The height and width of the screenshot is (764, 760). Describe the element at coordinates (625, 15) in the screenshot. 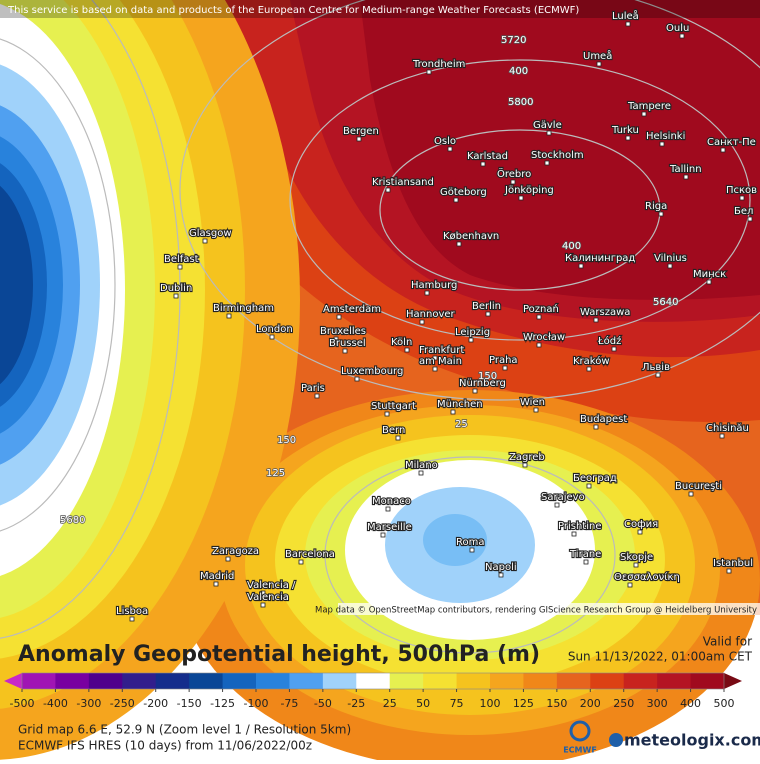

I see `city-label: Luleå` at that location.